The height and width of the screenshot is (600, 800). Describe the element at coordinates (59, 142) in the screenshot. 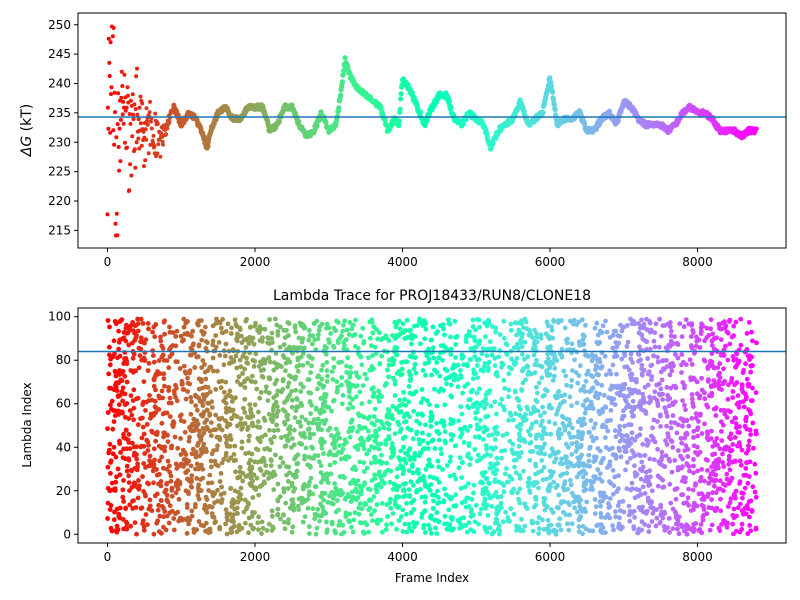

I see `dg-y-tick-label: 230` at that location.